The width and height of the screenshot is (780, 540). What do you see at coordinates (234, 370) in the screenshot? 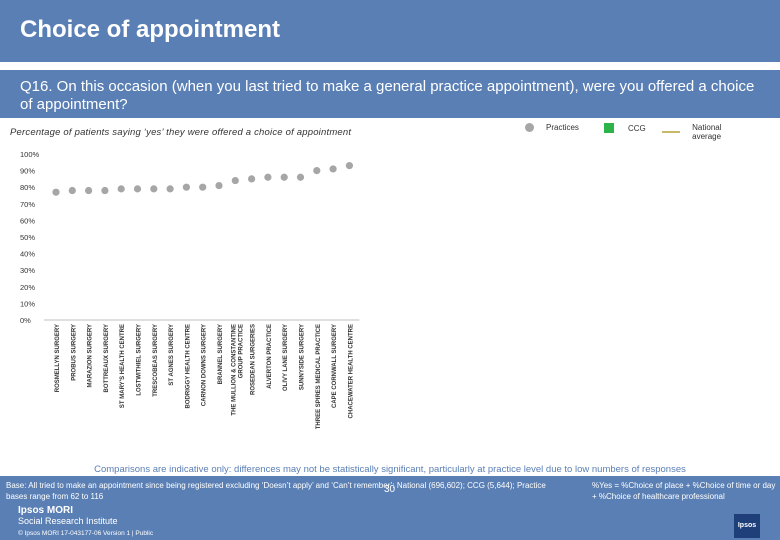
I see `x-tick-label-line: THE MULLION & CONSTANTINE` at bounding box center [234, 370].